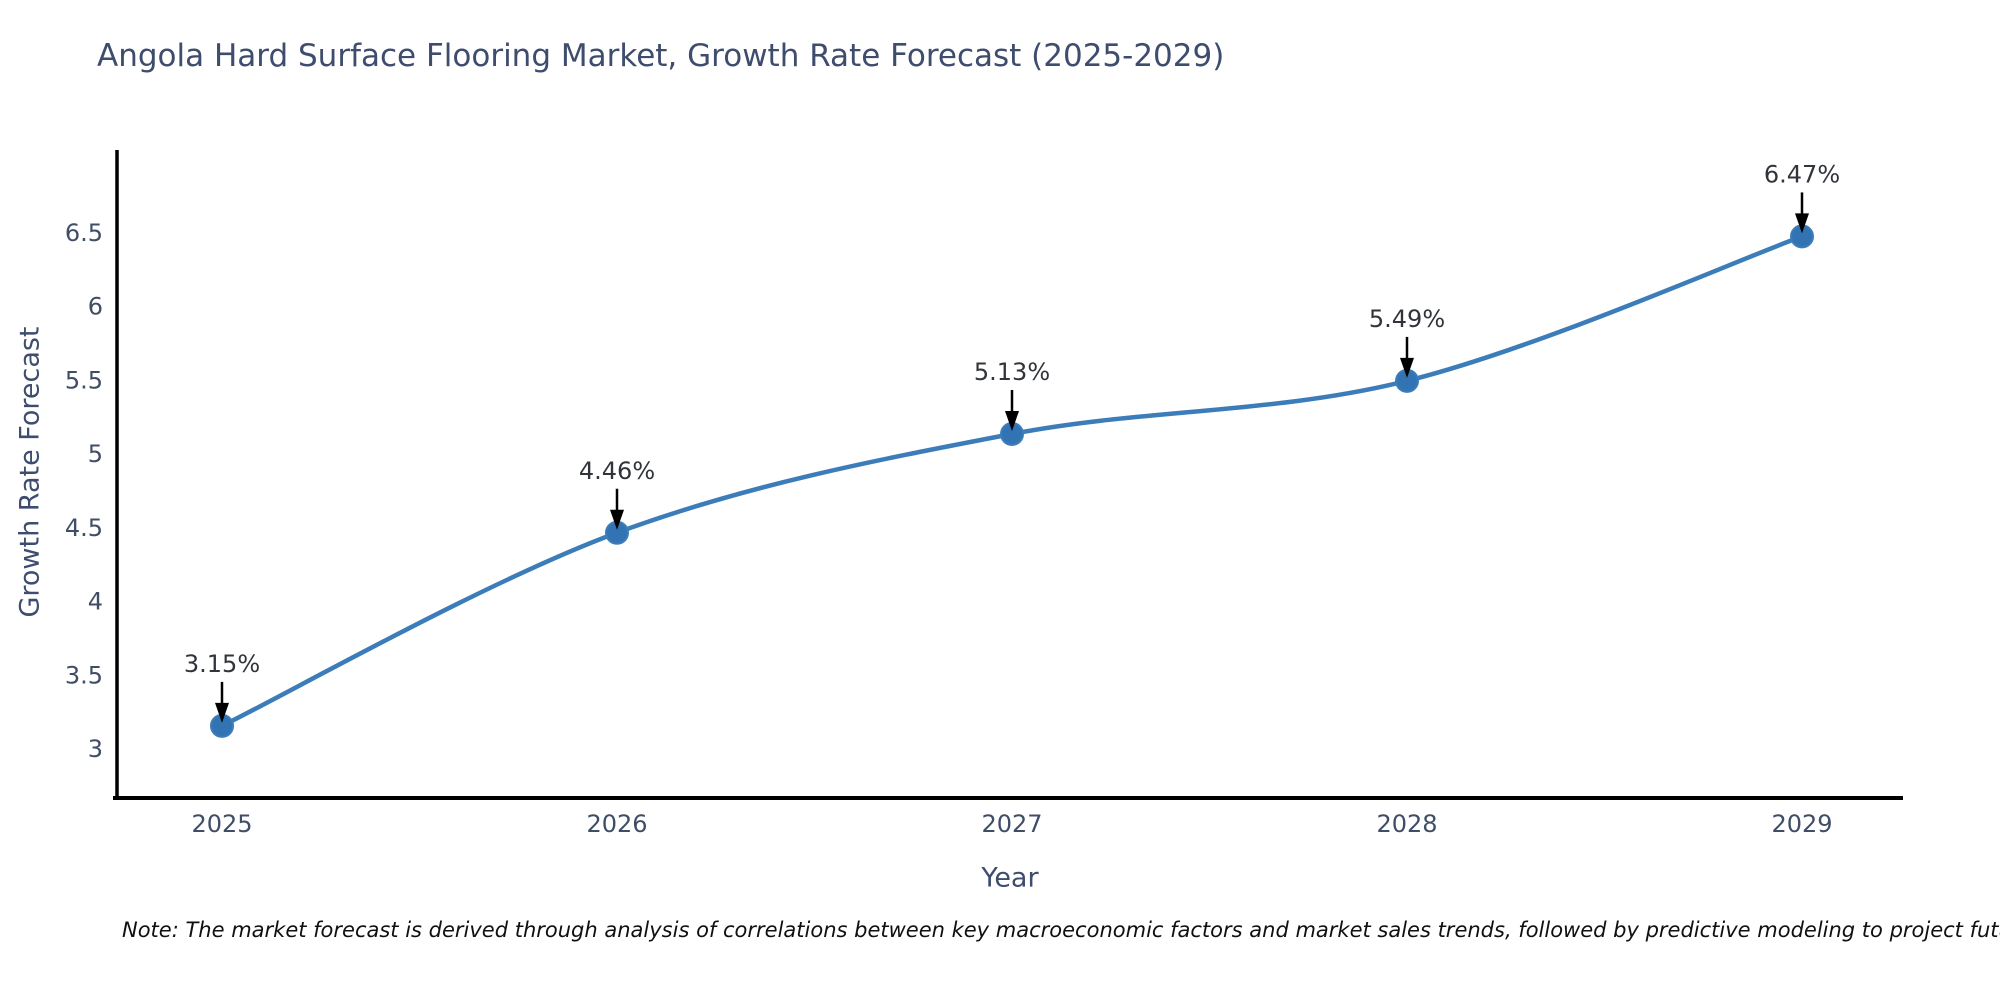 This screenshot has width=2000, height=1000. I want to click on y-tick-label: 4, so click(95, 602).